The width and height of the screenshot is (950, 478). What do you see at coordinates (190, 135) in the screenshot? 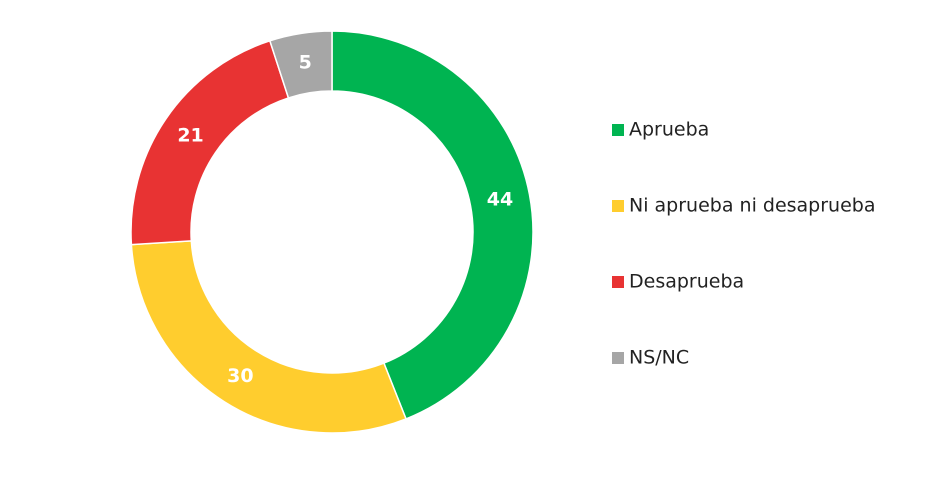
I see `data-label: 21` at bounding box center [190, 135].